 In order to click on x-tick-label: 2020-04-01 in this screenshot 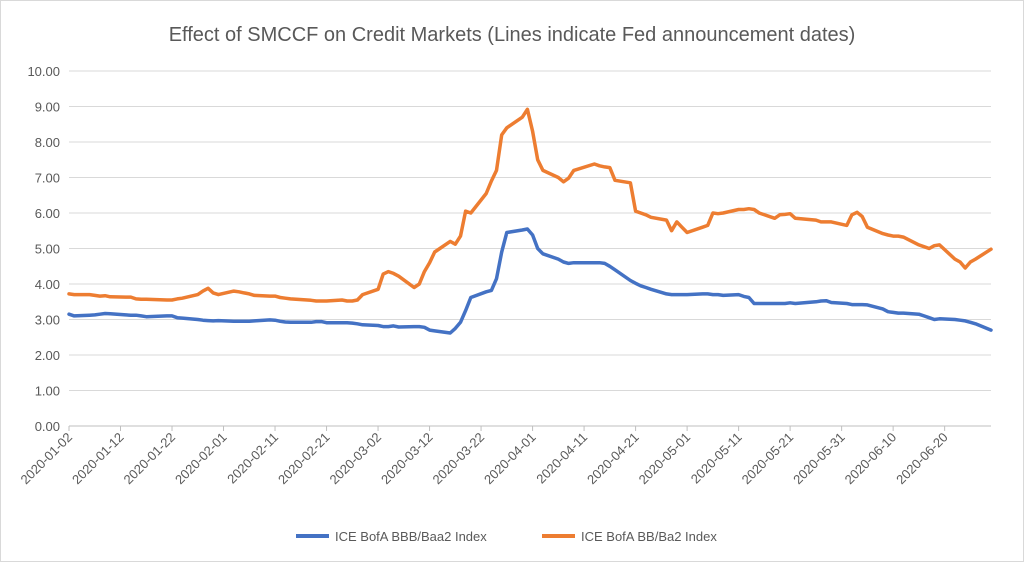, I will do `click(510, 459)`.